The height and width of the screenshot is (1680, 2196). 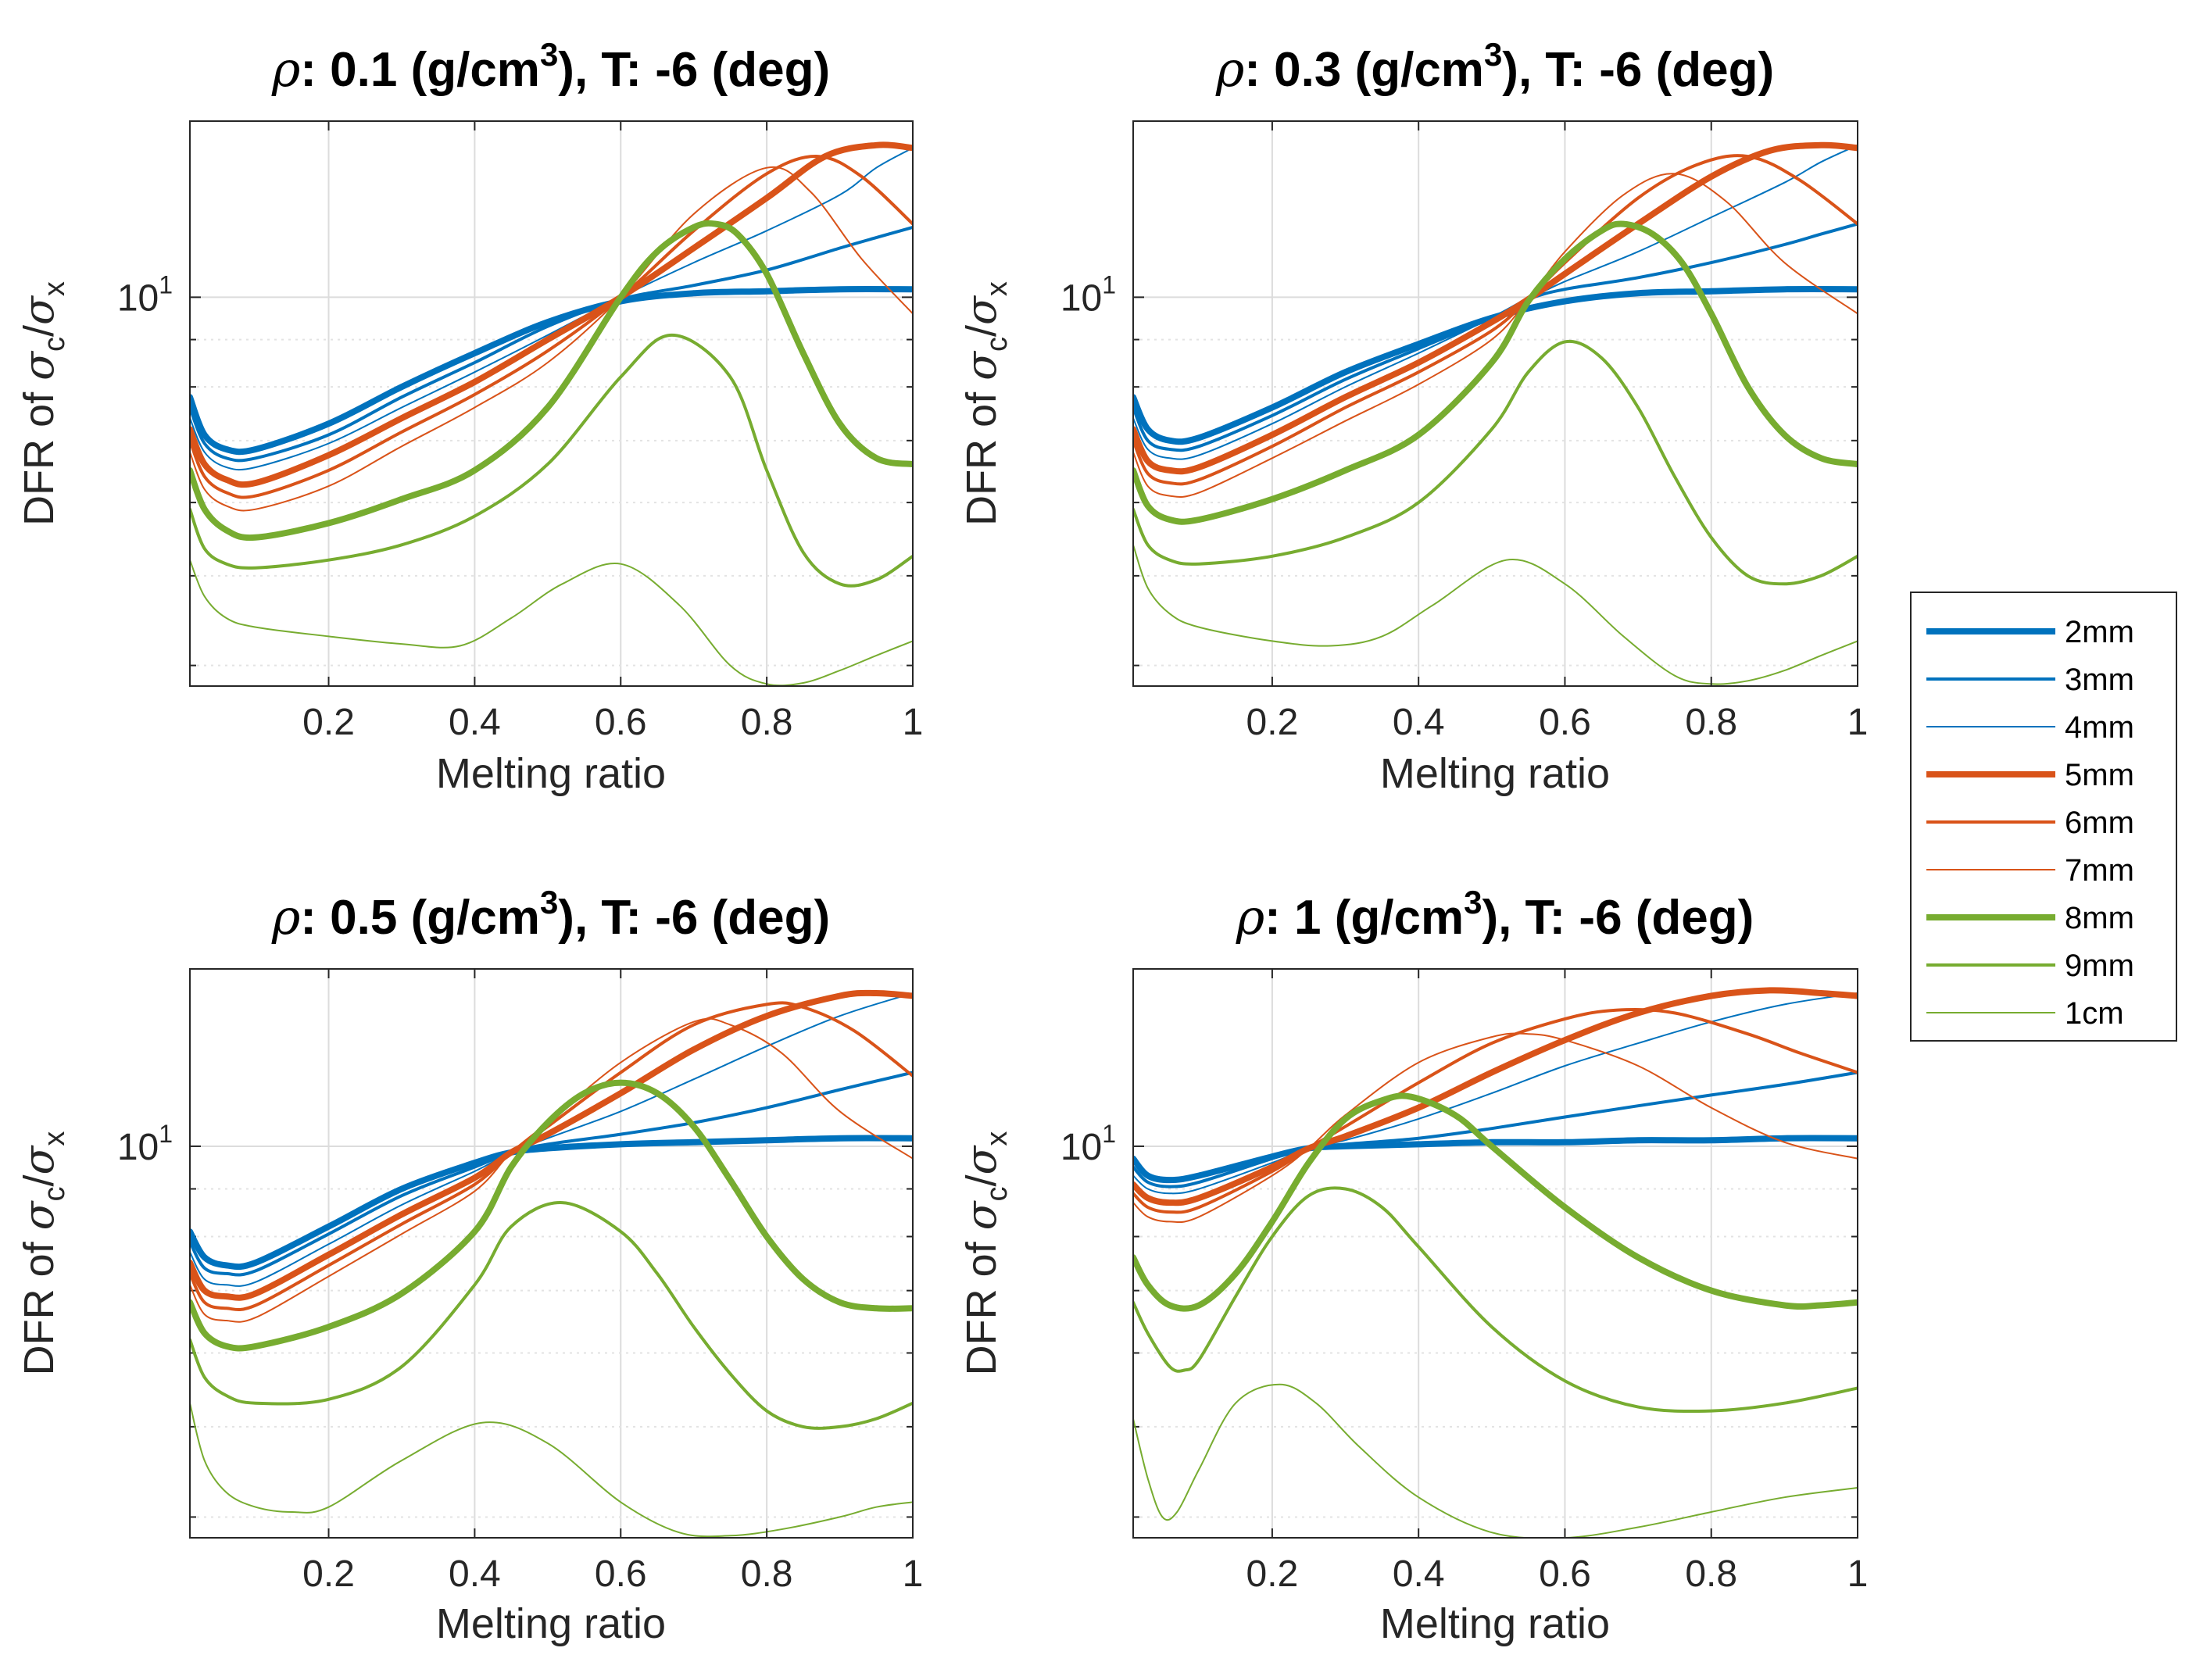 I want to click on legend-label: 8mm, so click(x=2099, y=918).